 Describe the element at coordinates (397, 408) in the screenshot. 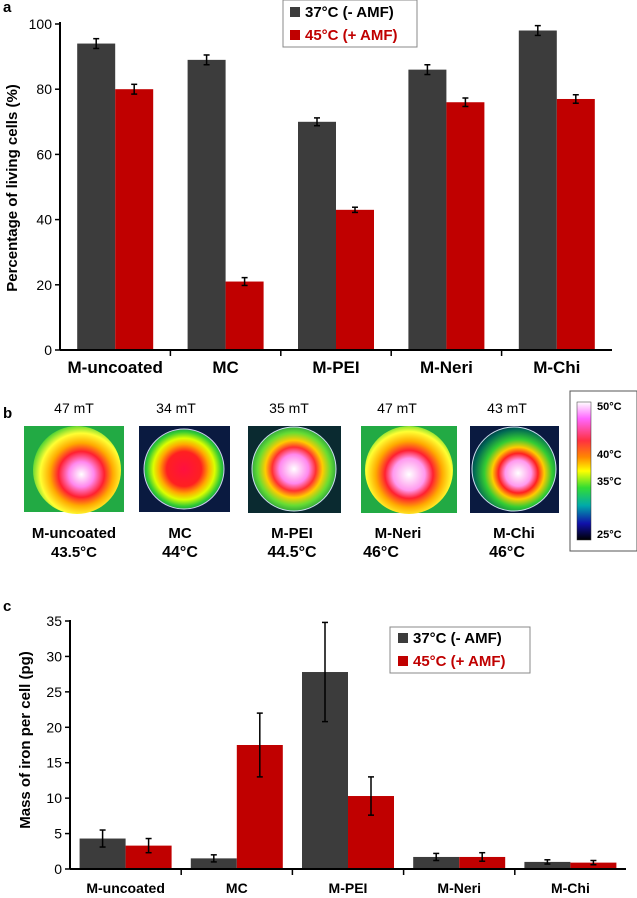

I see `field-strength-3: 47 mT` at that location.